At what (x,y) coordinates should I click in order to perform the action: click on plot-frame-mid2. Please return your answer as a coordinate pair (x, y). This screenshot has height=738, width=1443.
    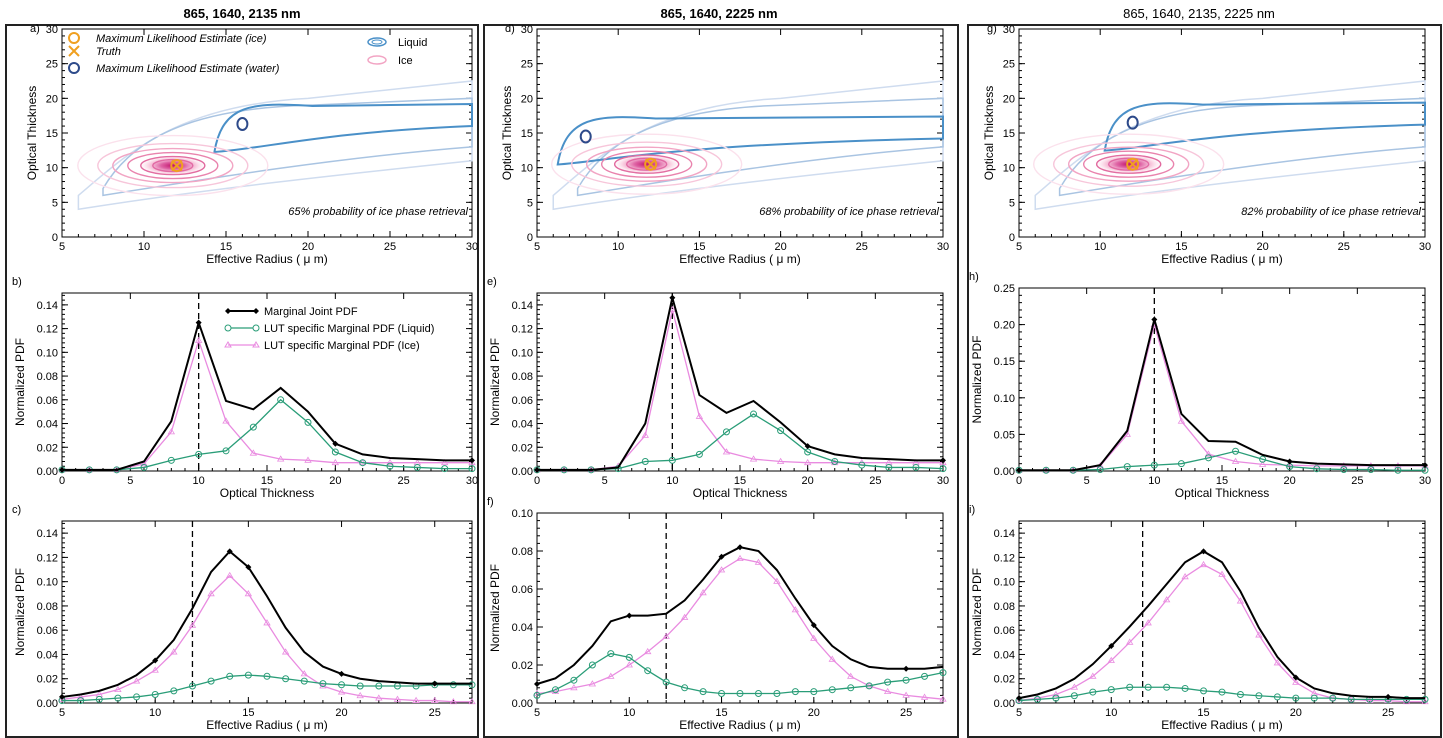
    Looking at the image, I should click on (1222, 379).